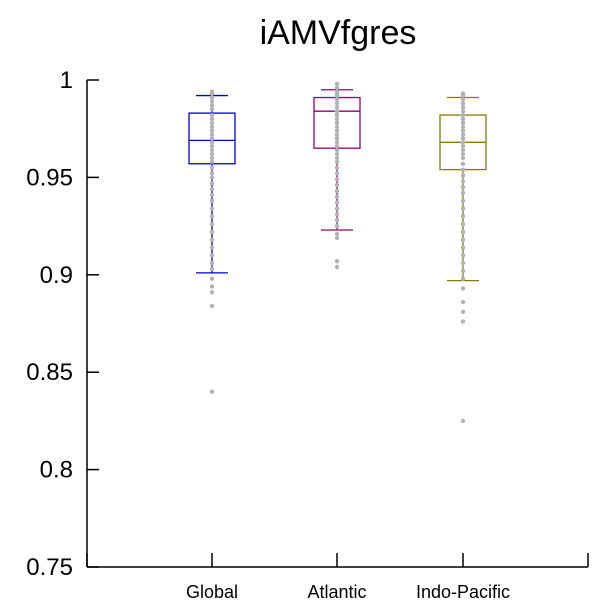  I want to click on chart-title: iAMVfgres, so click(338, 33).